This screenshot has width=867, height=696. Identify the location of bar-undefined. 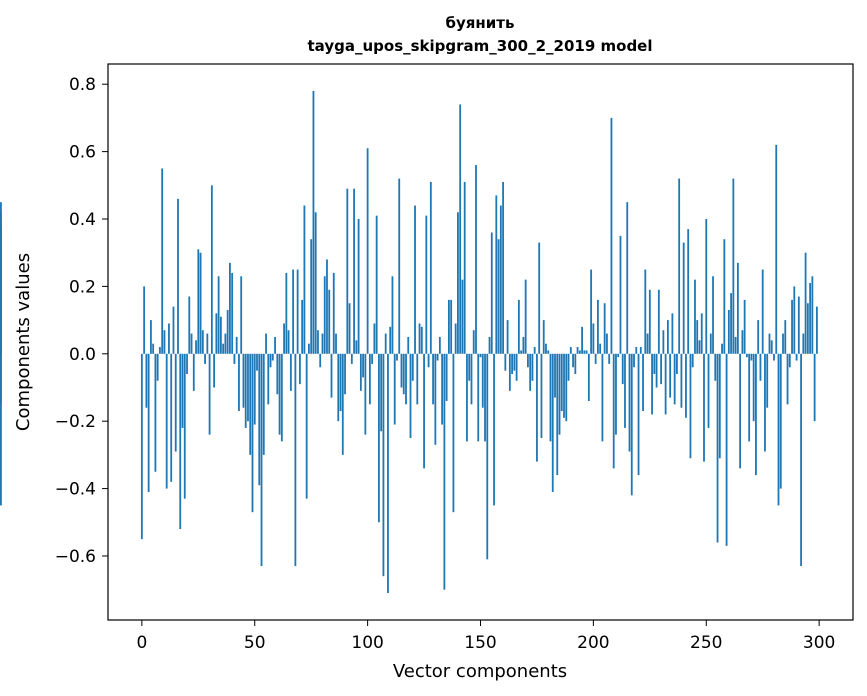
(1, 429).